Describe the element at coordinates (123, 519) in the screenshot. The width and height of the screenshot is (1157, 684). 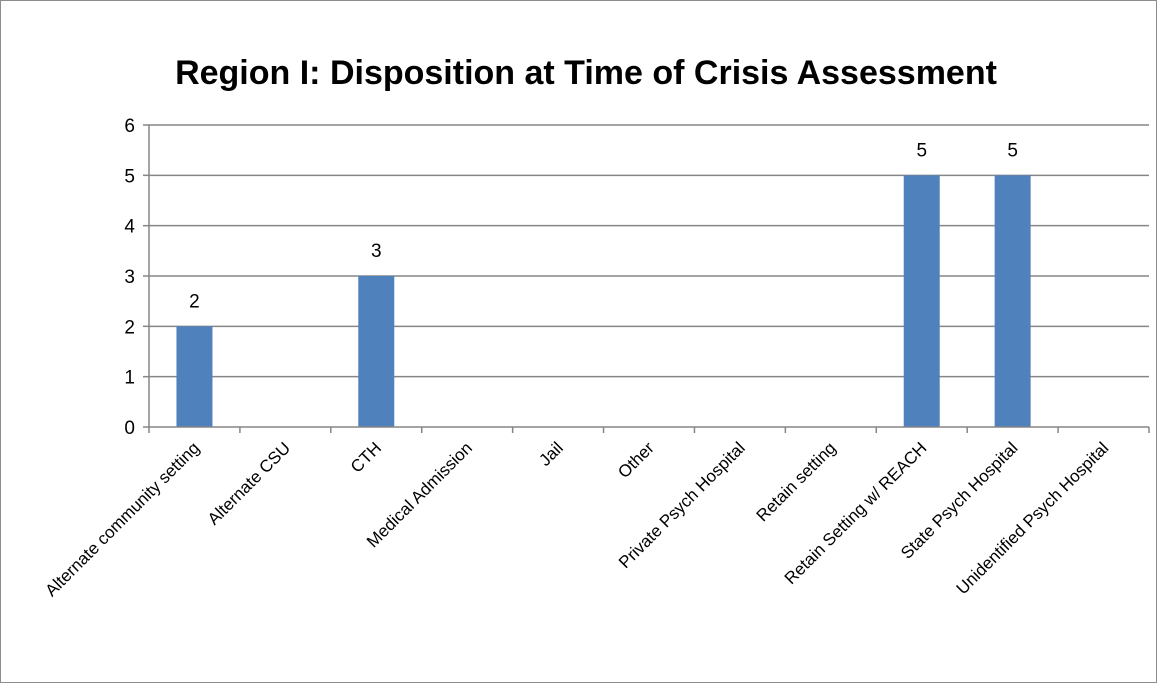
I see `x-tick-label: Alternate community setting` at that location.